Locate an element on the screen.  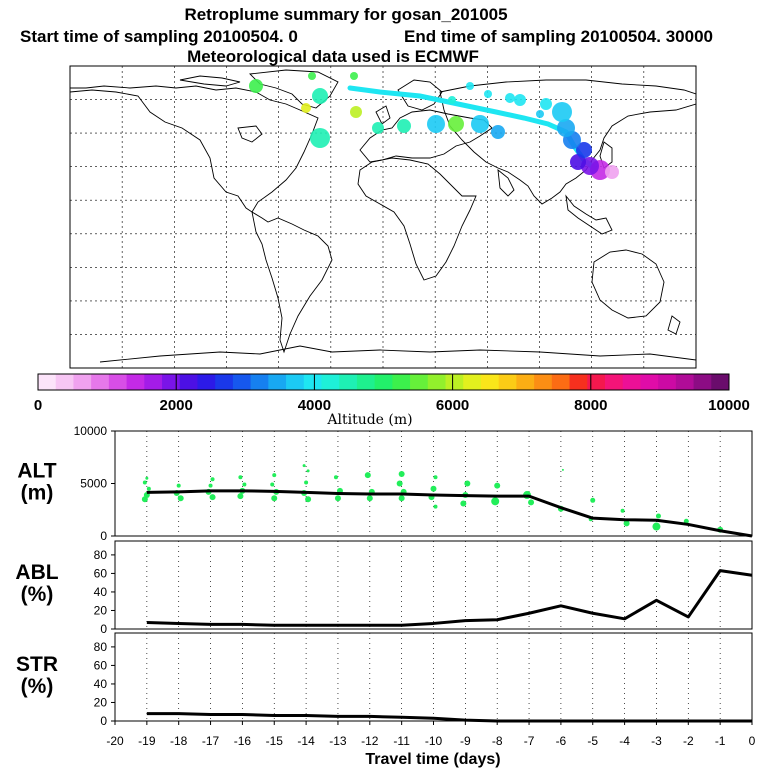
x-tick-label: -16 is located at coordinates (243, 741).